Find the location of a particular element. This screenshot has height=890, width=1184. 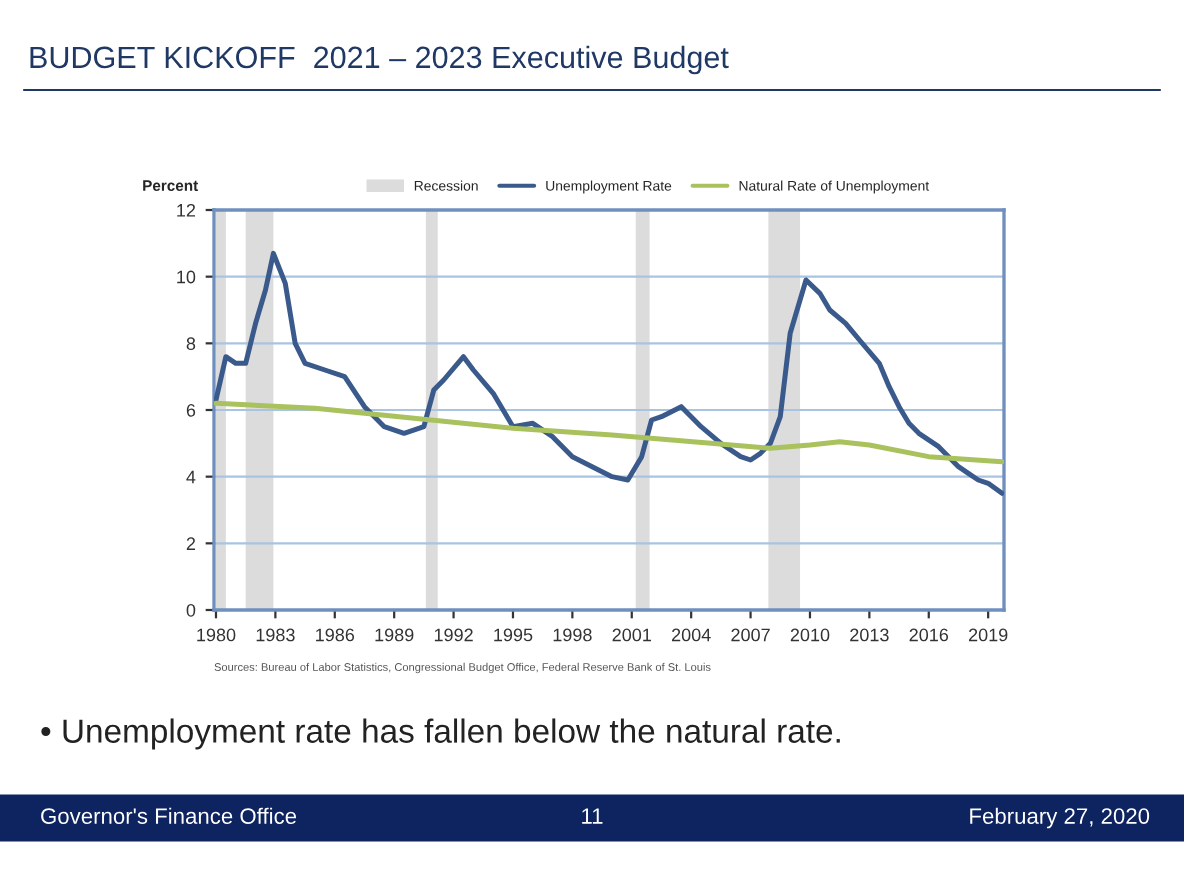

text: • Unemployment rate has fallen below the natural rate. is located at coordinates (440, 734).